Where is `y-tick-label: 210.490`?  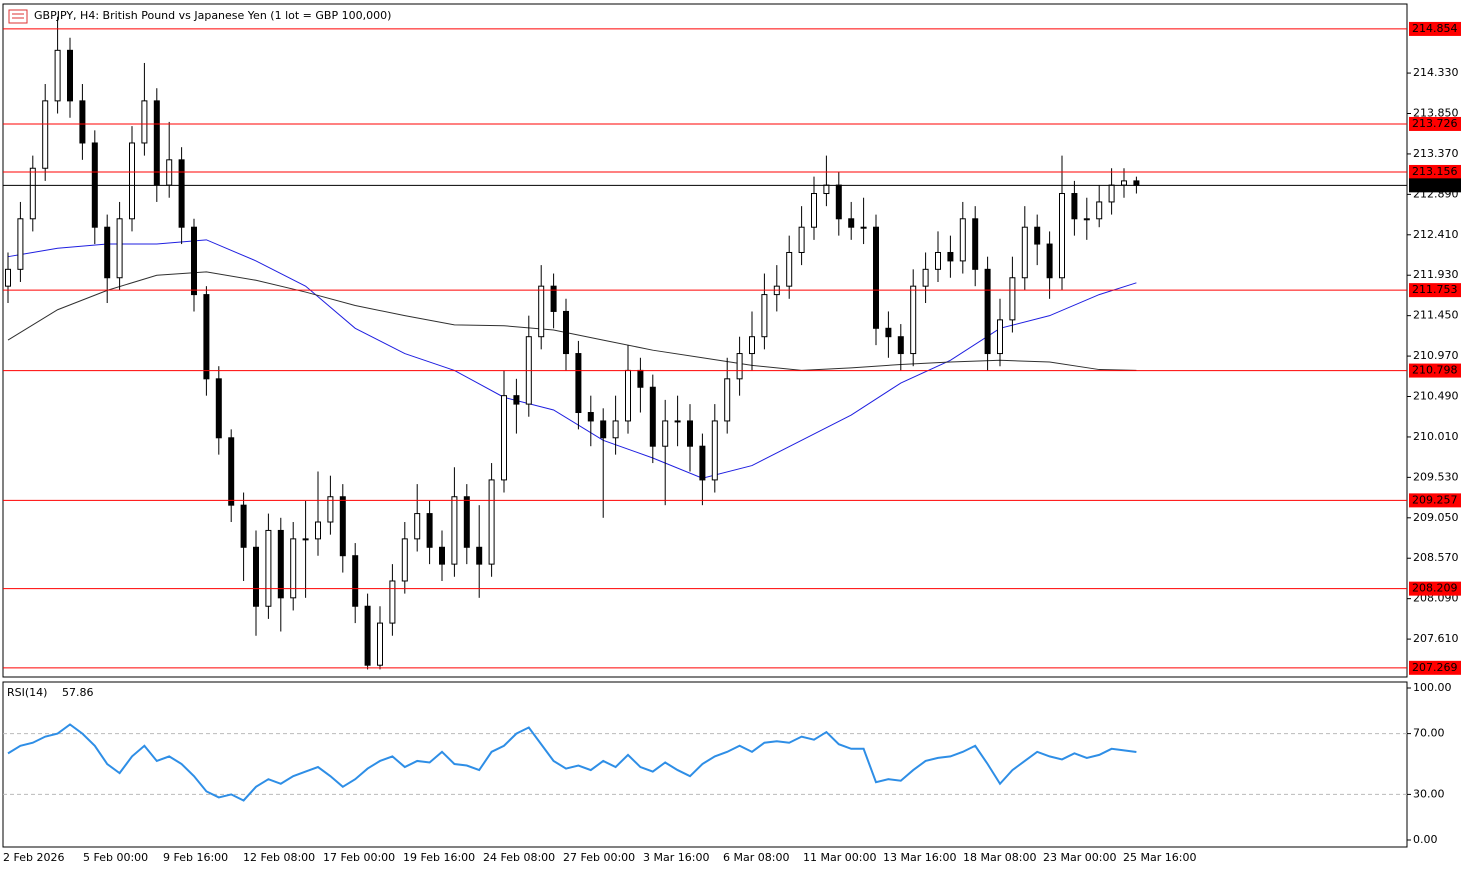
y-tick-label: 210.490 is located at coordinates (1436, 396).